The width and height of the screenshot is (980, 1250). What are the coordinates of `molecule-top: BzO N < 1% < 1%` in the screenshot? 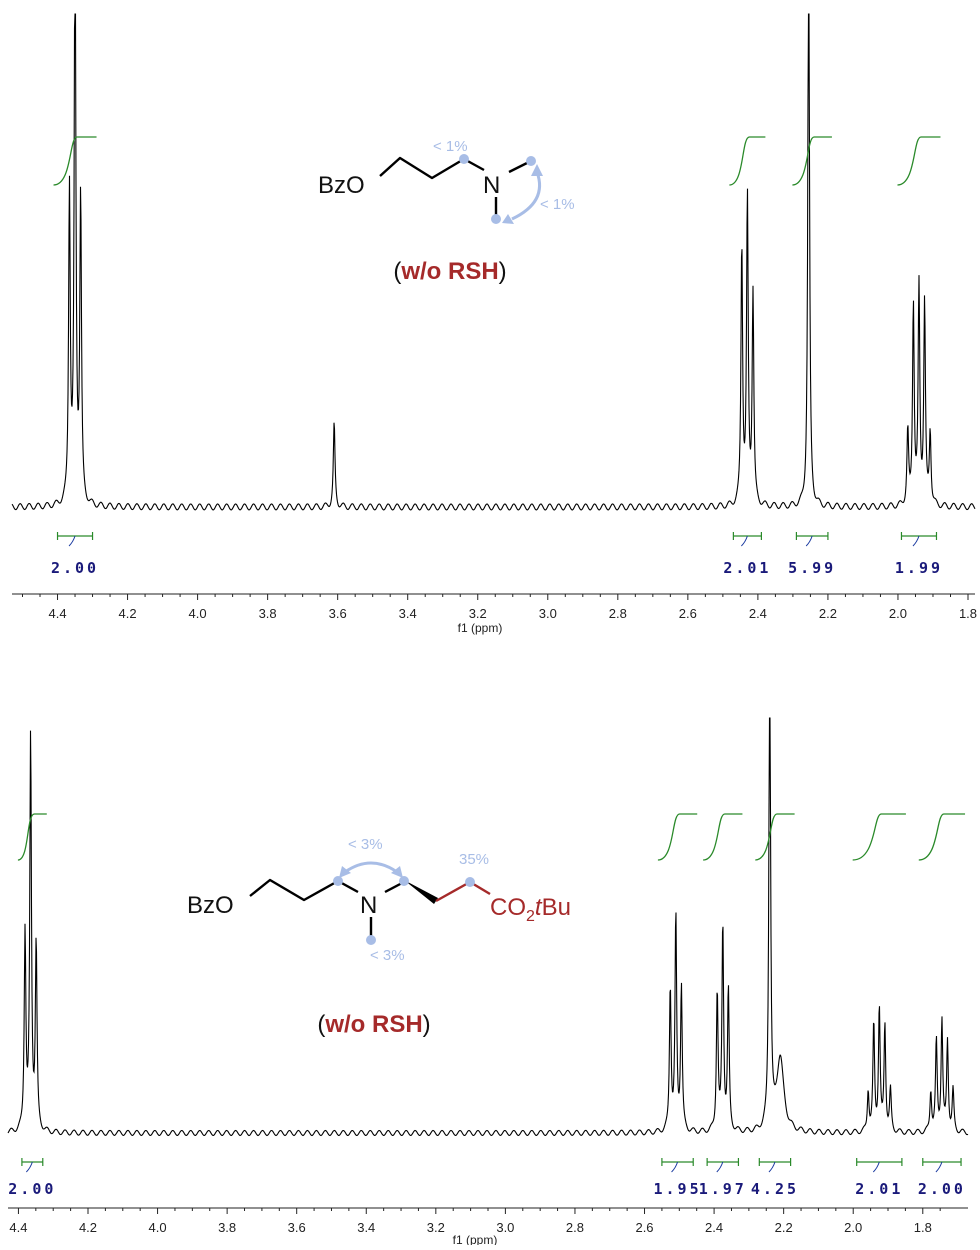 It's located at (446, 181).